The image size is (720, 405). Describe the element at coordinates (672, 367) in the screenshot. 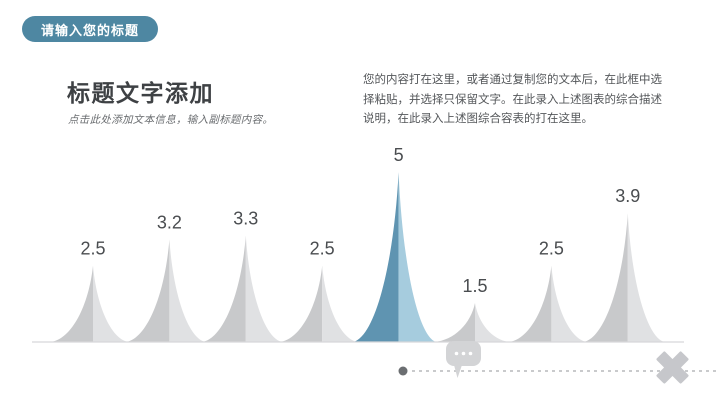

I see `cross-icon` at that location.